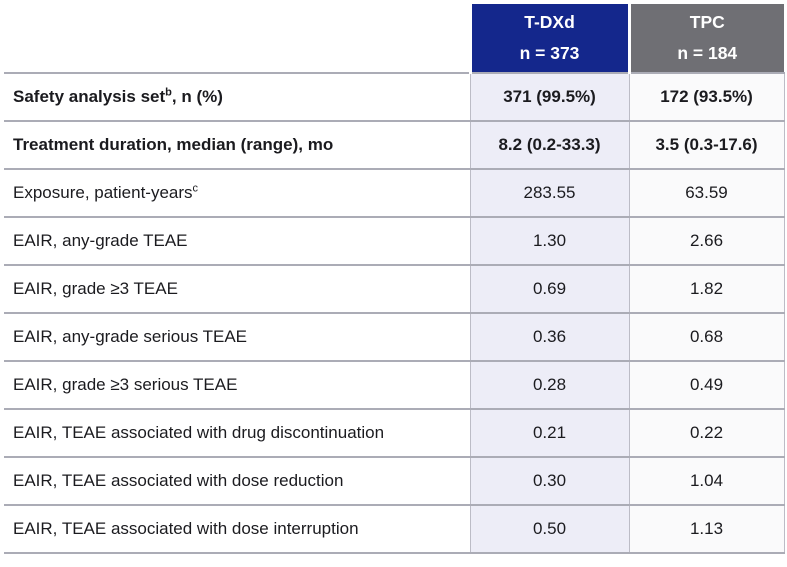  What do you see at coordinates (103, 192) in the screenshot?
I see `row-label-text: Exposure, patient-years` at bounding box center [103, 192].